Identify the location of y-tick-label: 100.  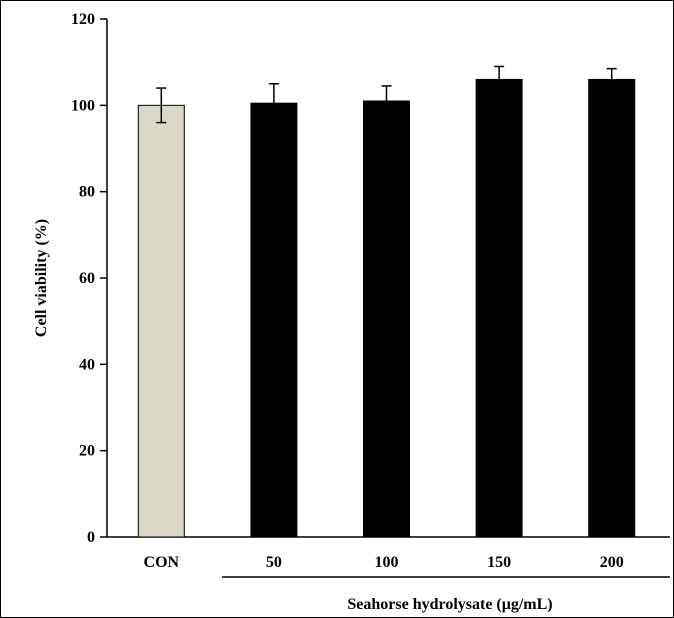
(83, 105).